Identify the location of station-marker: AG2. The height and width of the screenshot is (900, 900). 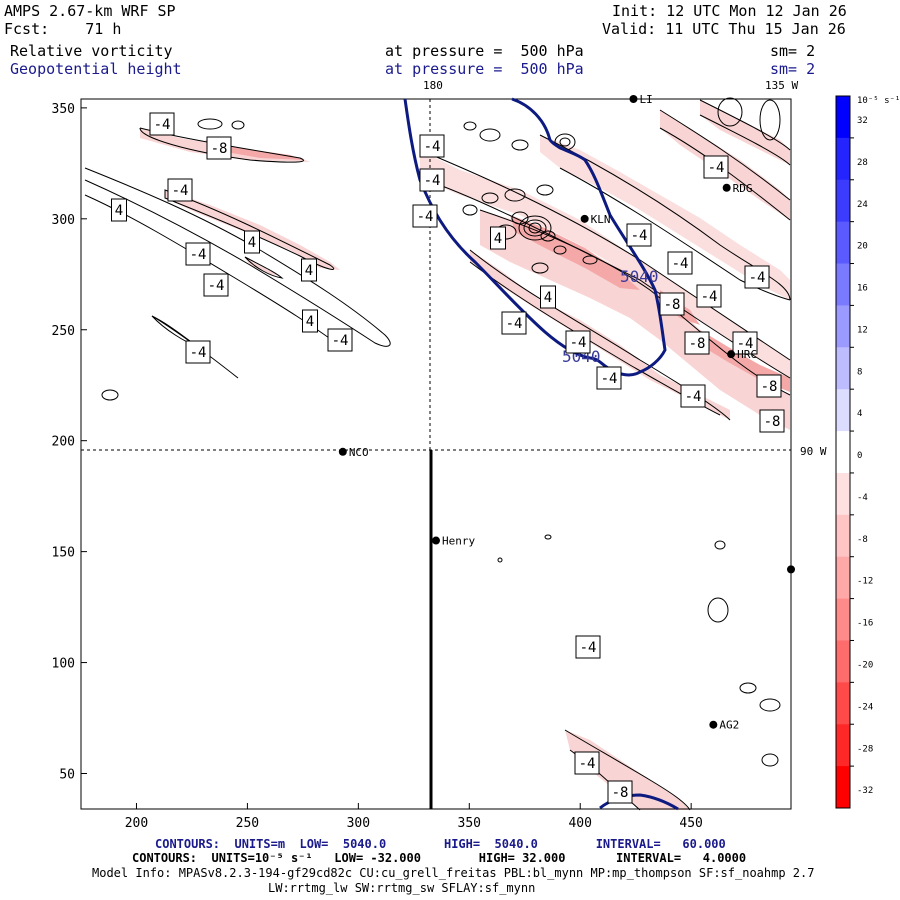
(724, 725).